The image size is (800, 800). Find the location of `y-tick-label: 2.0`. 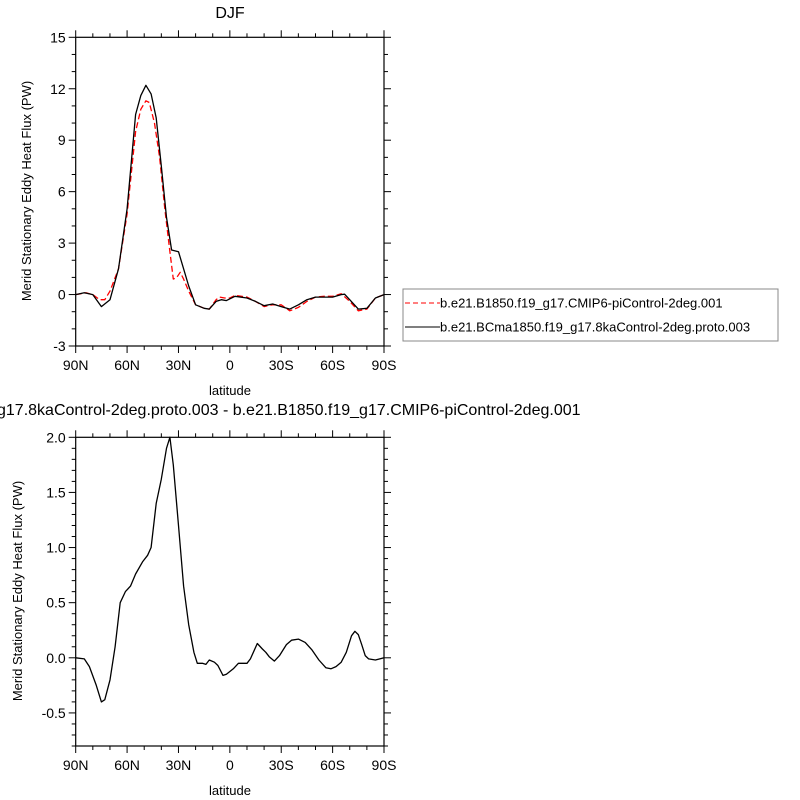

y-tick-label: 2.0 is located at coordinates (56, 437).